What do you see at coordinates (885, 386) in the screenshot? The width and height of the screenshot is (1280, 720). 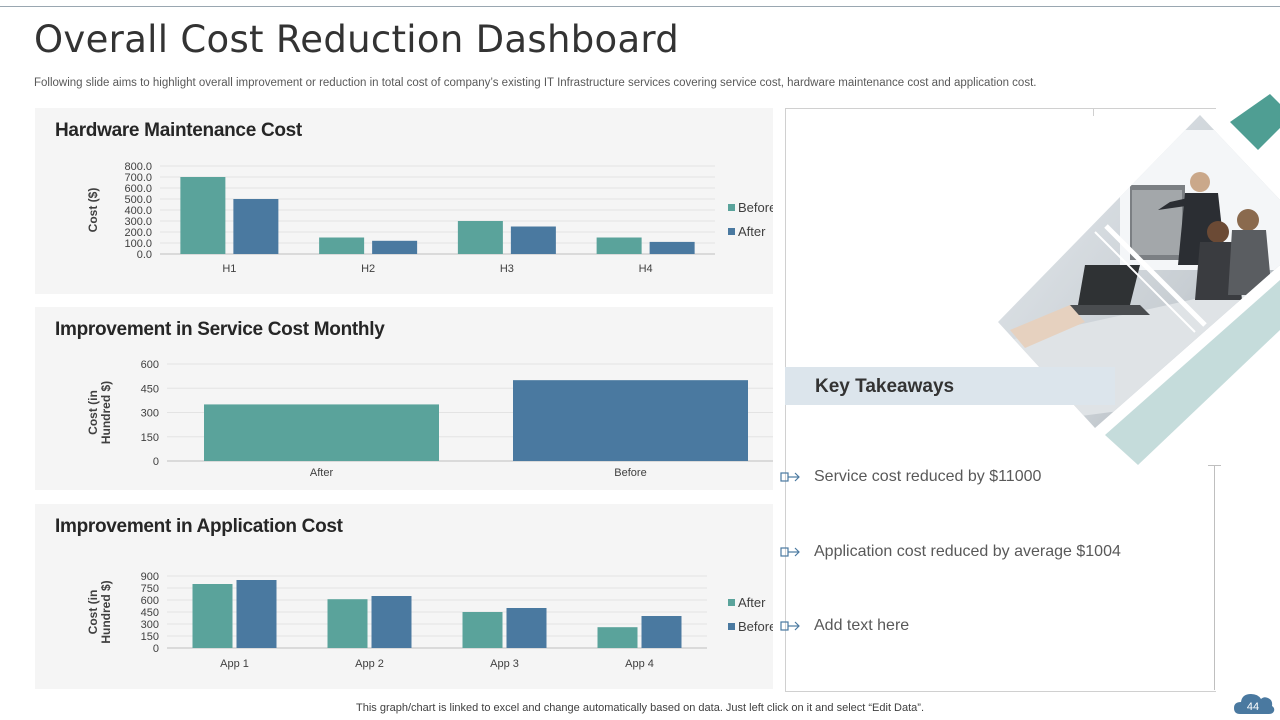 I see `key-takeaways-heading: Key Takeaways` at bounding box center [885, 386].